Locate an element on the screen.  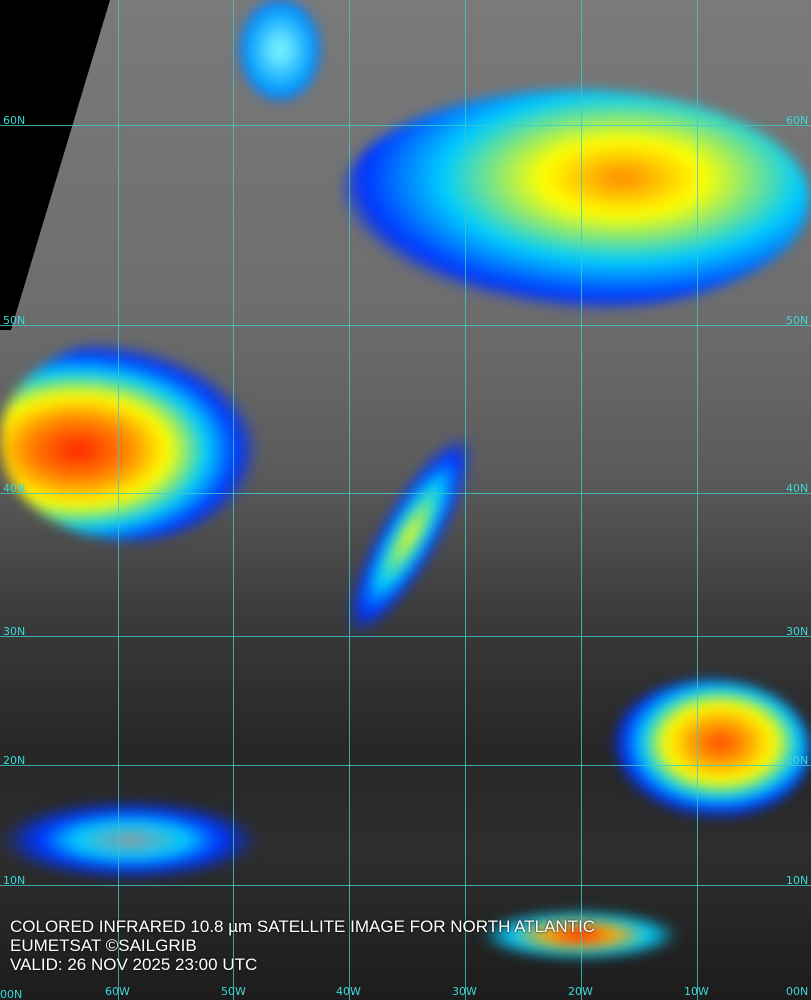
lat-label-50n-right: 50N is located at coordinates (797, 320).